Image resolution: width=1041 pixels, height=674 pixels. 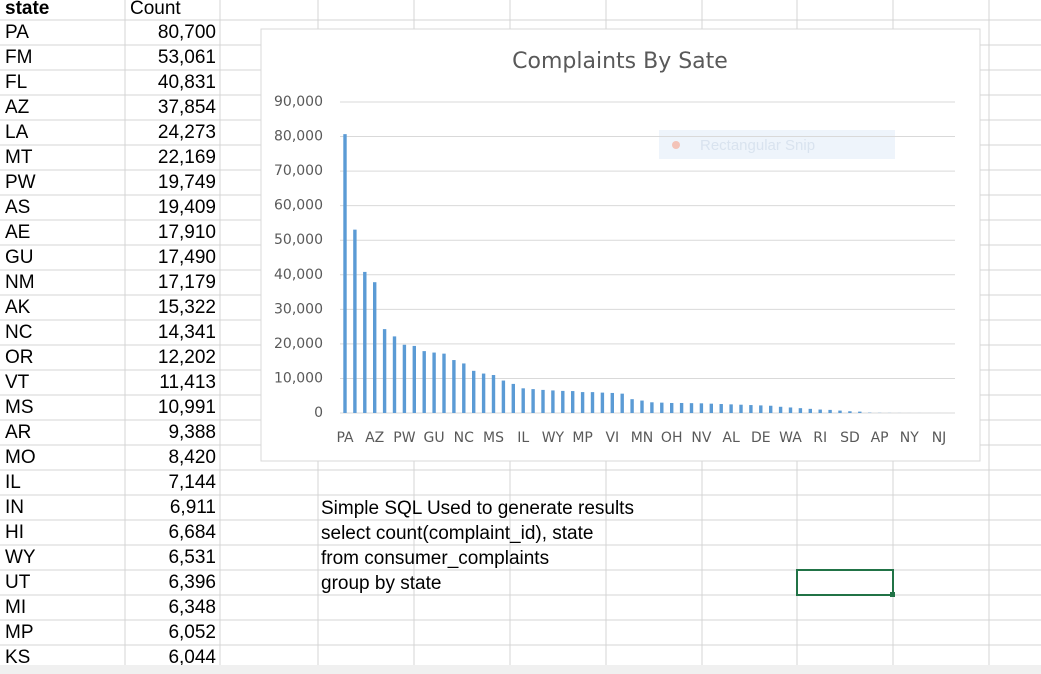 I want to click on state-cell: AZ, so click(x=17, y=107).